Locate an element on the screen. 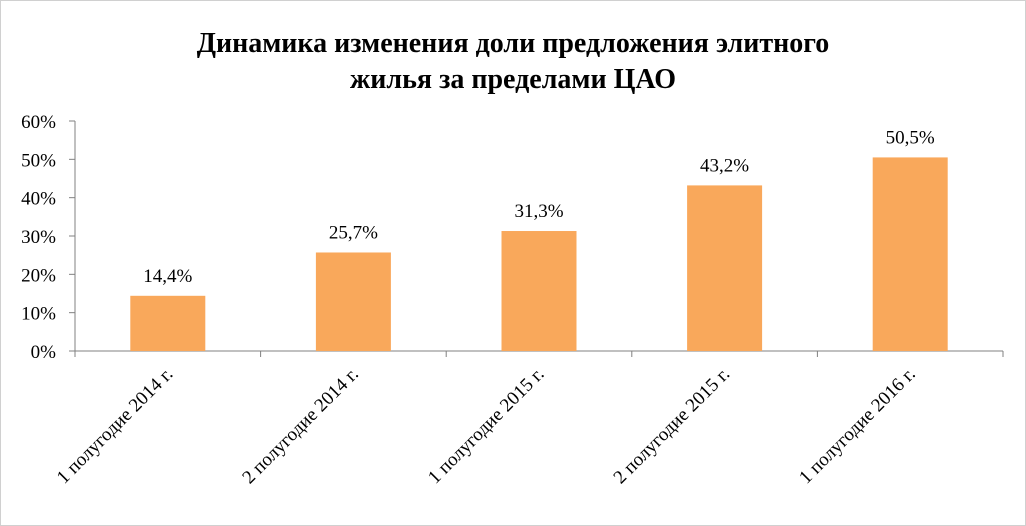 The height and width of the screenshot is (526, 1026). data-label: 31,3% is located at coordinates (538, 211).